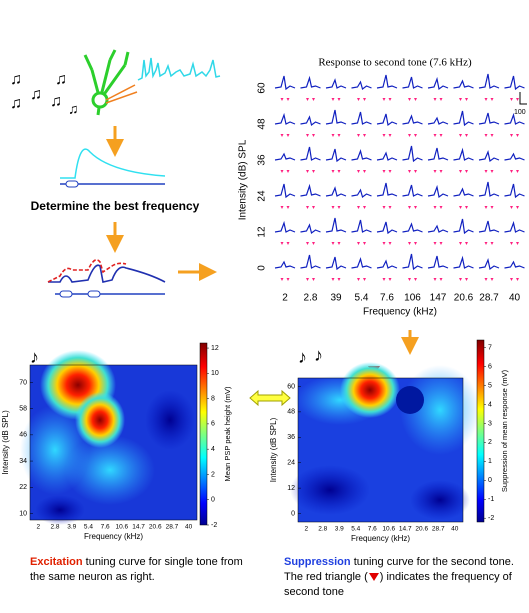  What do you see at coordinates (213, 424) in the screenshot?
I see `colorbar-tick-label: 6` at bounding box center [213, 424].